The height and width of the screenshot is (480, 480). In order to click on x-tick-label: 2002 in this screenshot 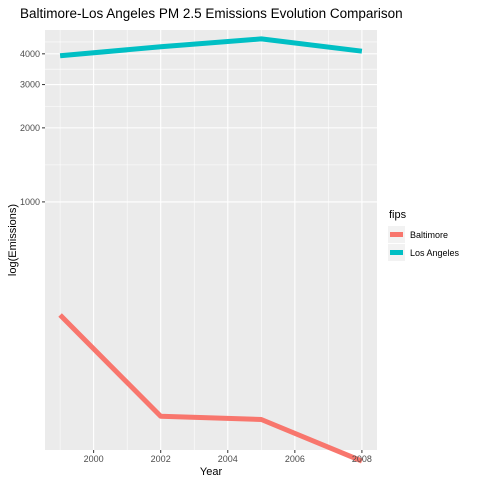, I will do `click(161, 459)`.